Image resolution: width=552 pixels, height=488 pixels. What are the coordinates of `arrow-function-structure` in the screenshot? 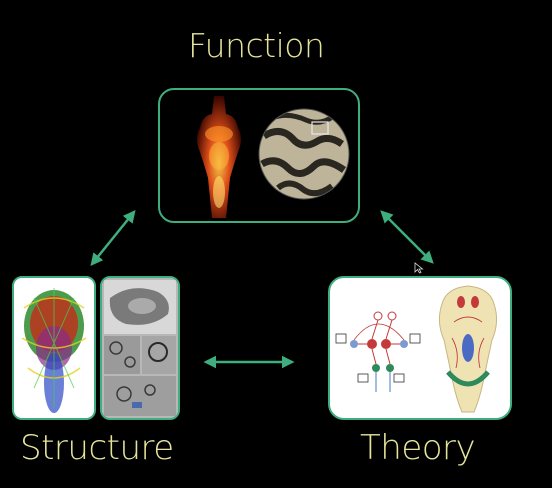 It's located at (113, 238).